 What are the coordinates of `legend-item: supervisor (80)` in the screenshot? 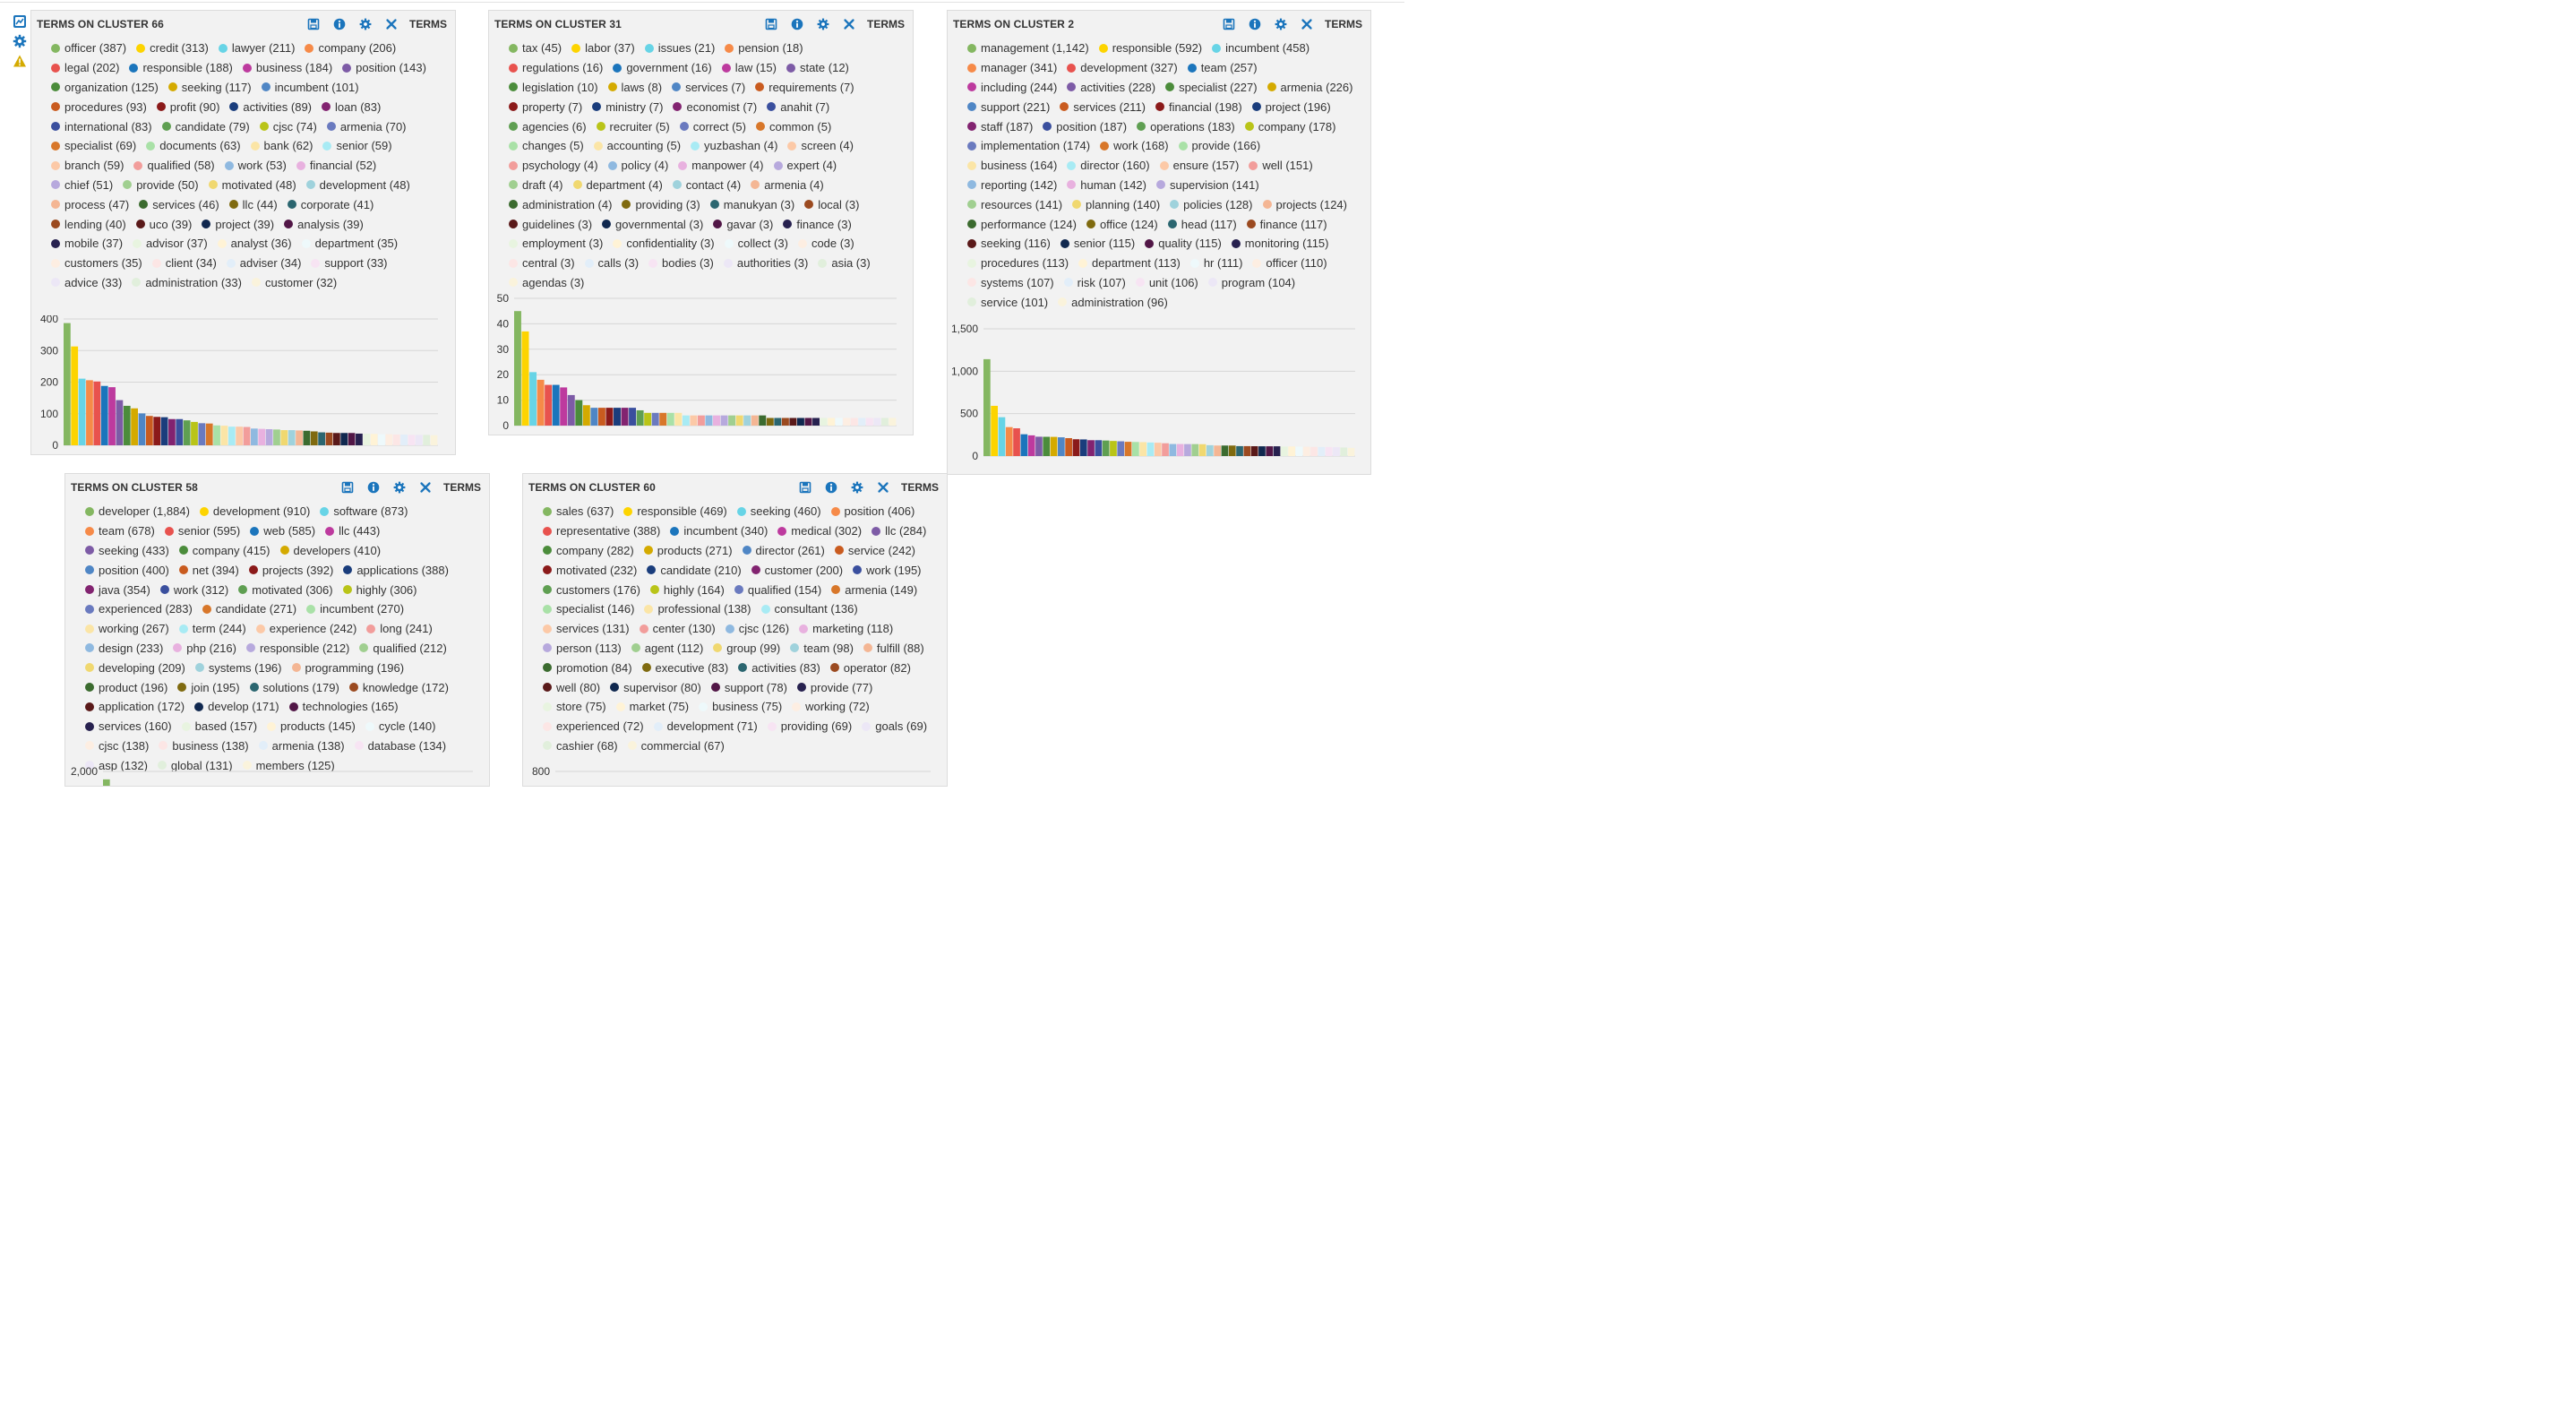 It's located at (655, 687).